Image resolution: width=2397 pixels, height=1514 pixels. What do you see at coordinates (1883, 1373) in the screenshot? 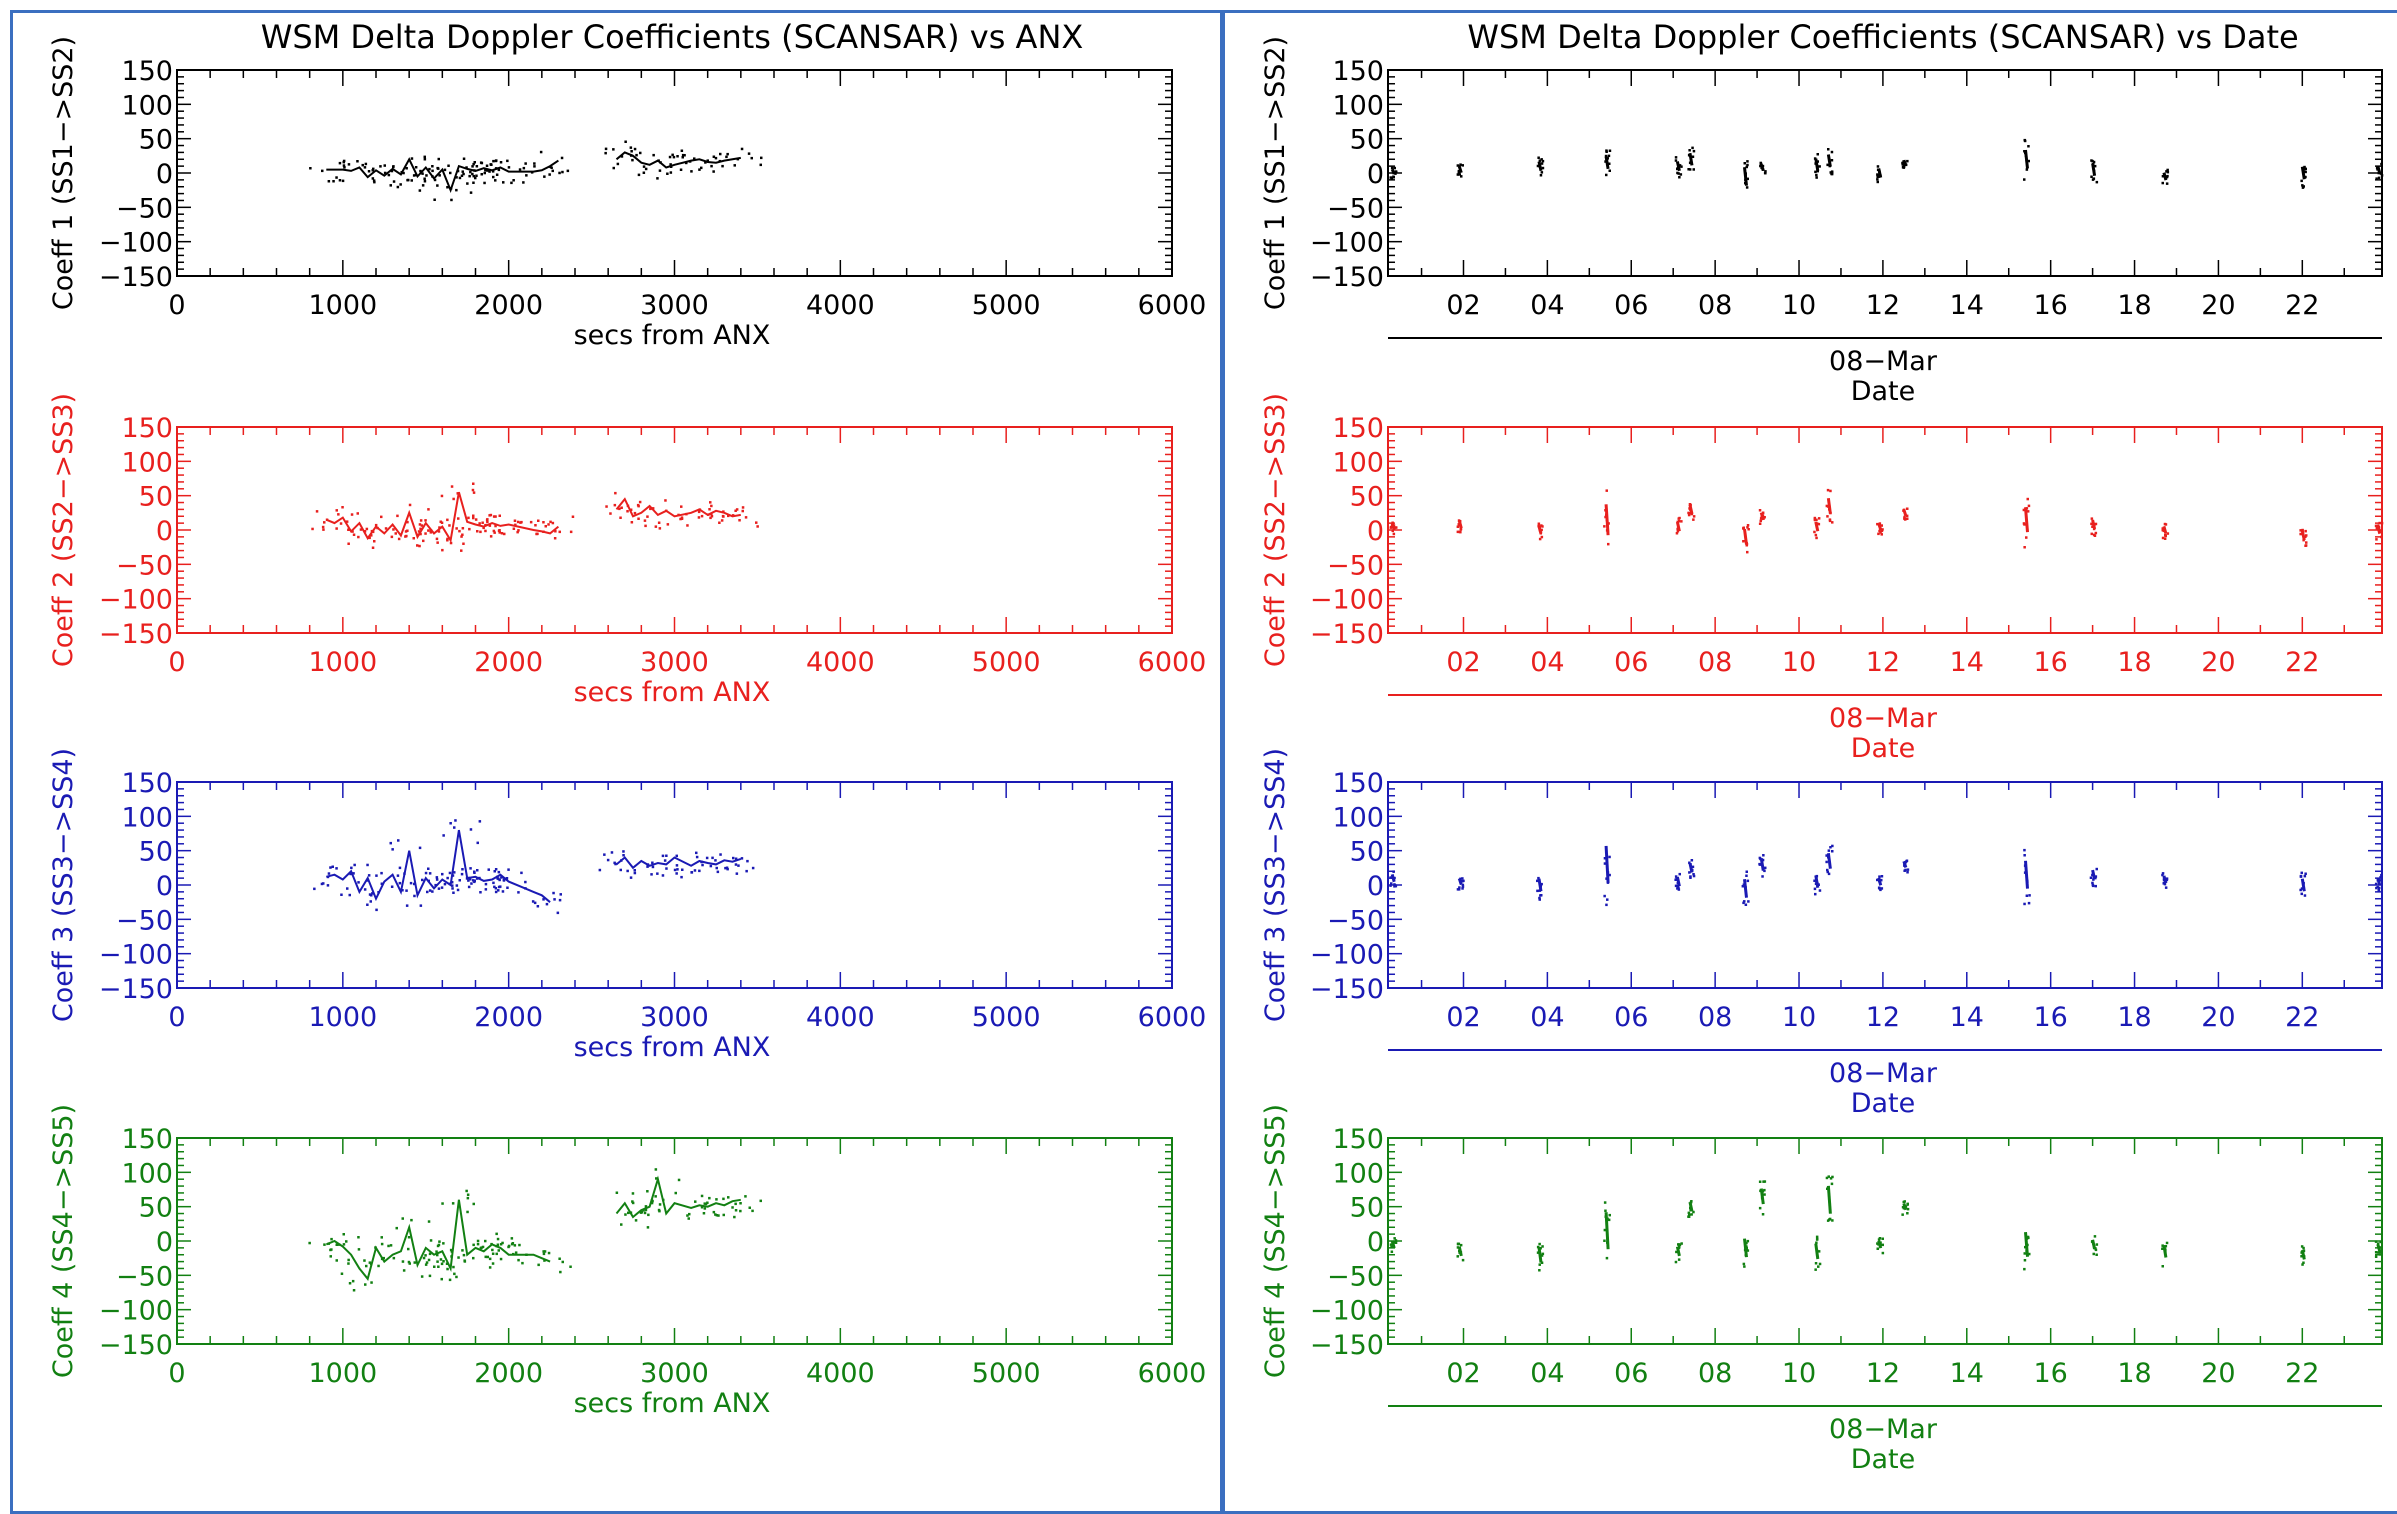
I see `right-4-xtick-label: 12` at bounding box center [1883, 1373].